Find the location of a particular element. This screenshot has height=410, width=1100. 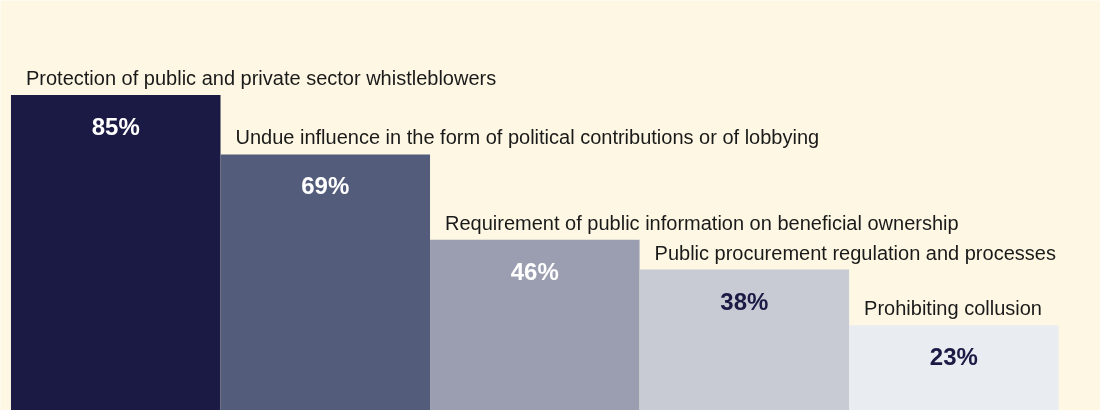

data-label: 38% is located at coordinates (744, 301).